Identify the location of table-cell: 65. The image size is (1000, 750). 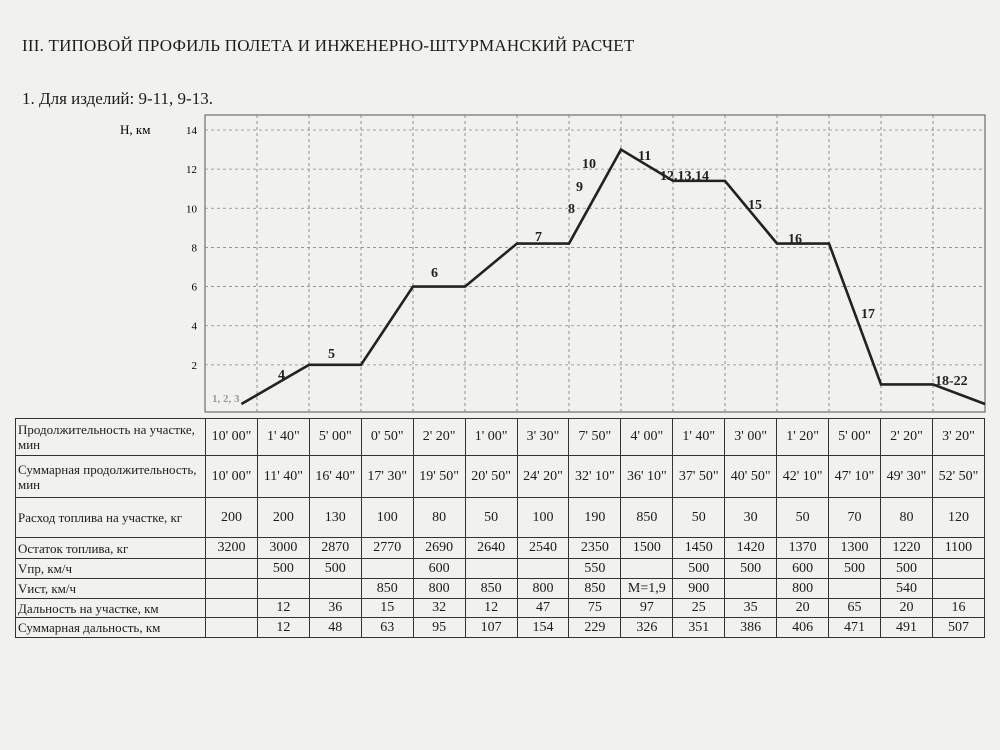
(854, 608).